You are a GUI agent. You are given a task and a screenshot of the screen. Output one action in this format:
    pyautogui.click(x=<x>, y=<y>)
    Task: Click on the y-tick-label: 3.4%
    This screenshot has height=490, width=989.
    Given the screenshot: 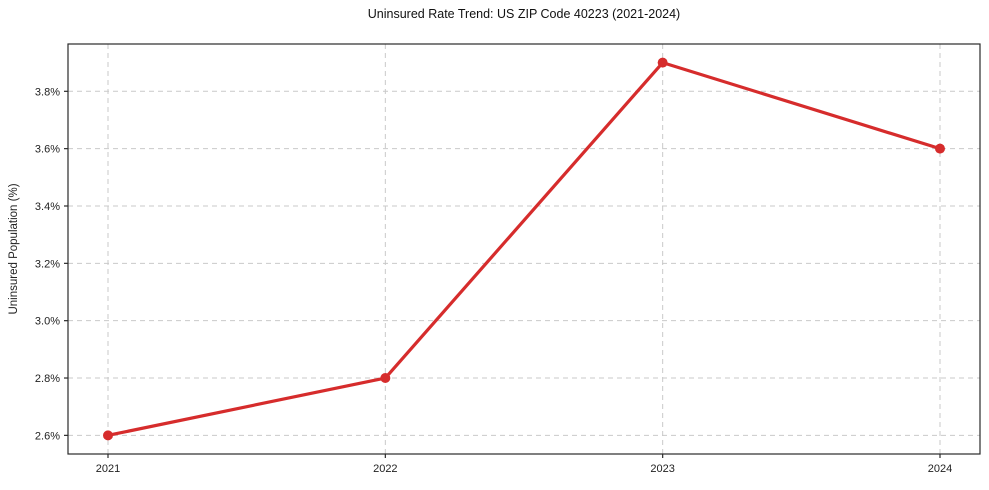 What is the action you would take?
    pyautogui.click(x=47, y=207)
    